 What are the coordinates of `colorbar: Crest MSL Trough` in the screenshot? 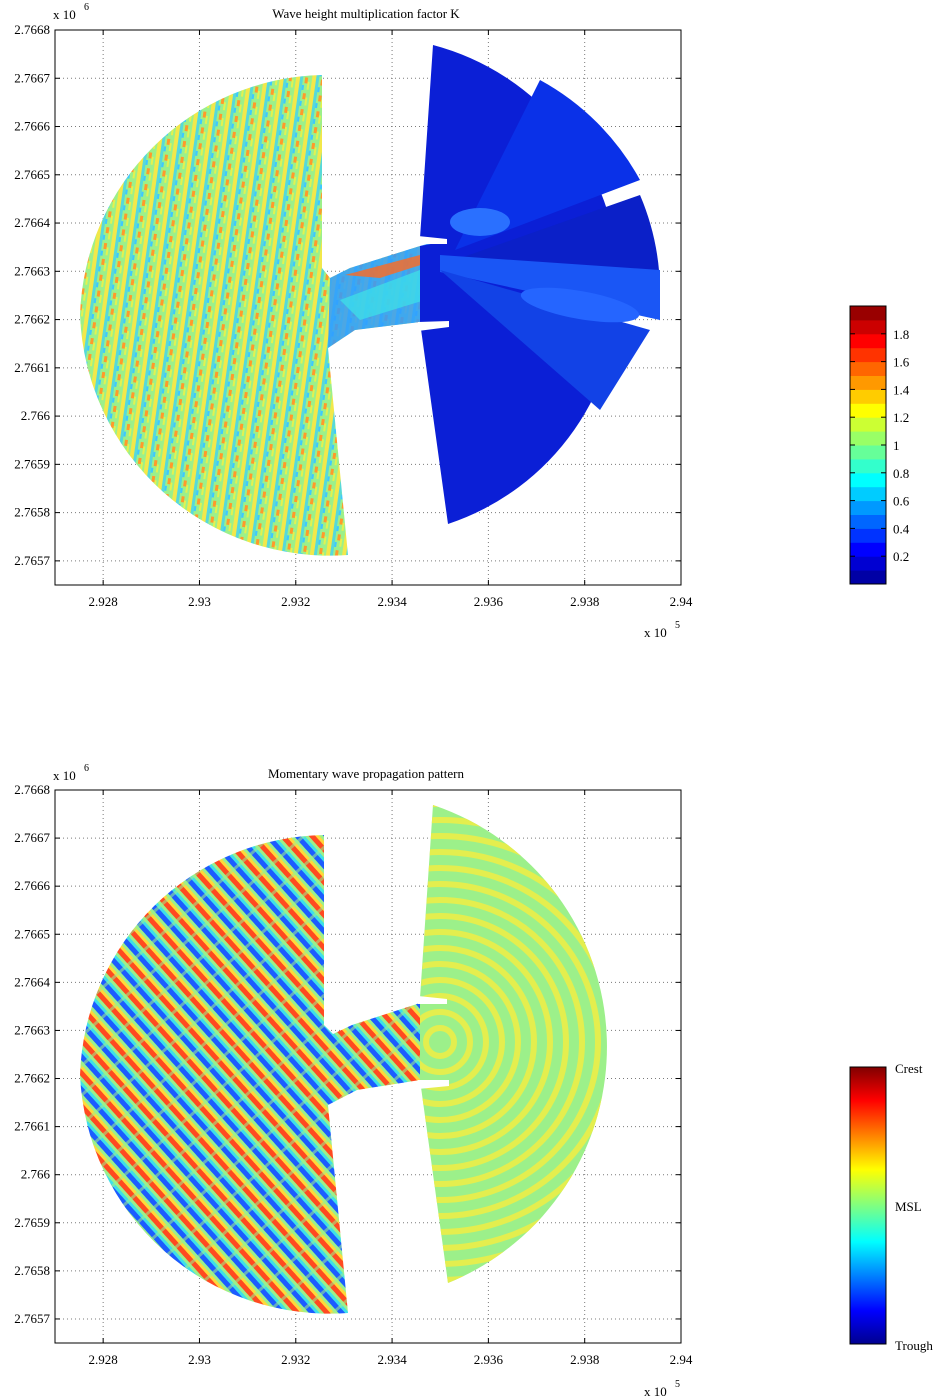 It's located at (891, 1207).